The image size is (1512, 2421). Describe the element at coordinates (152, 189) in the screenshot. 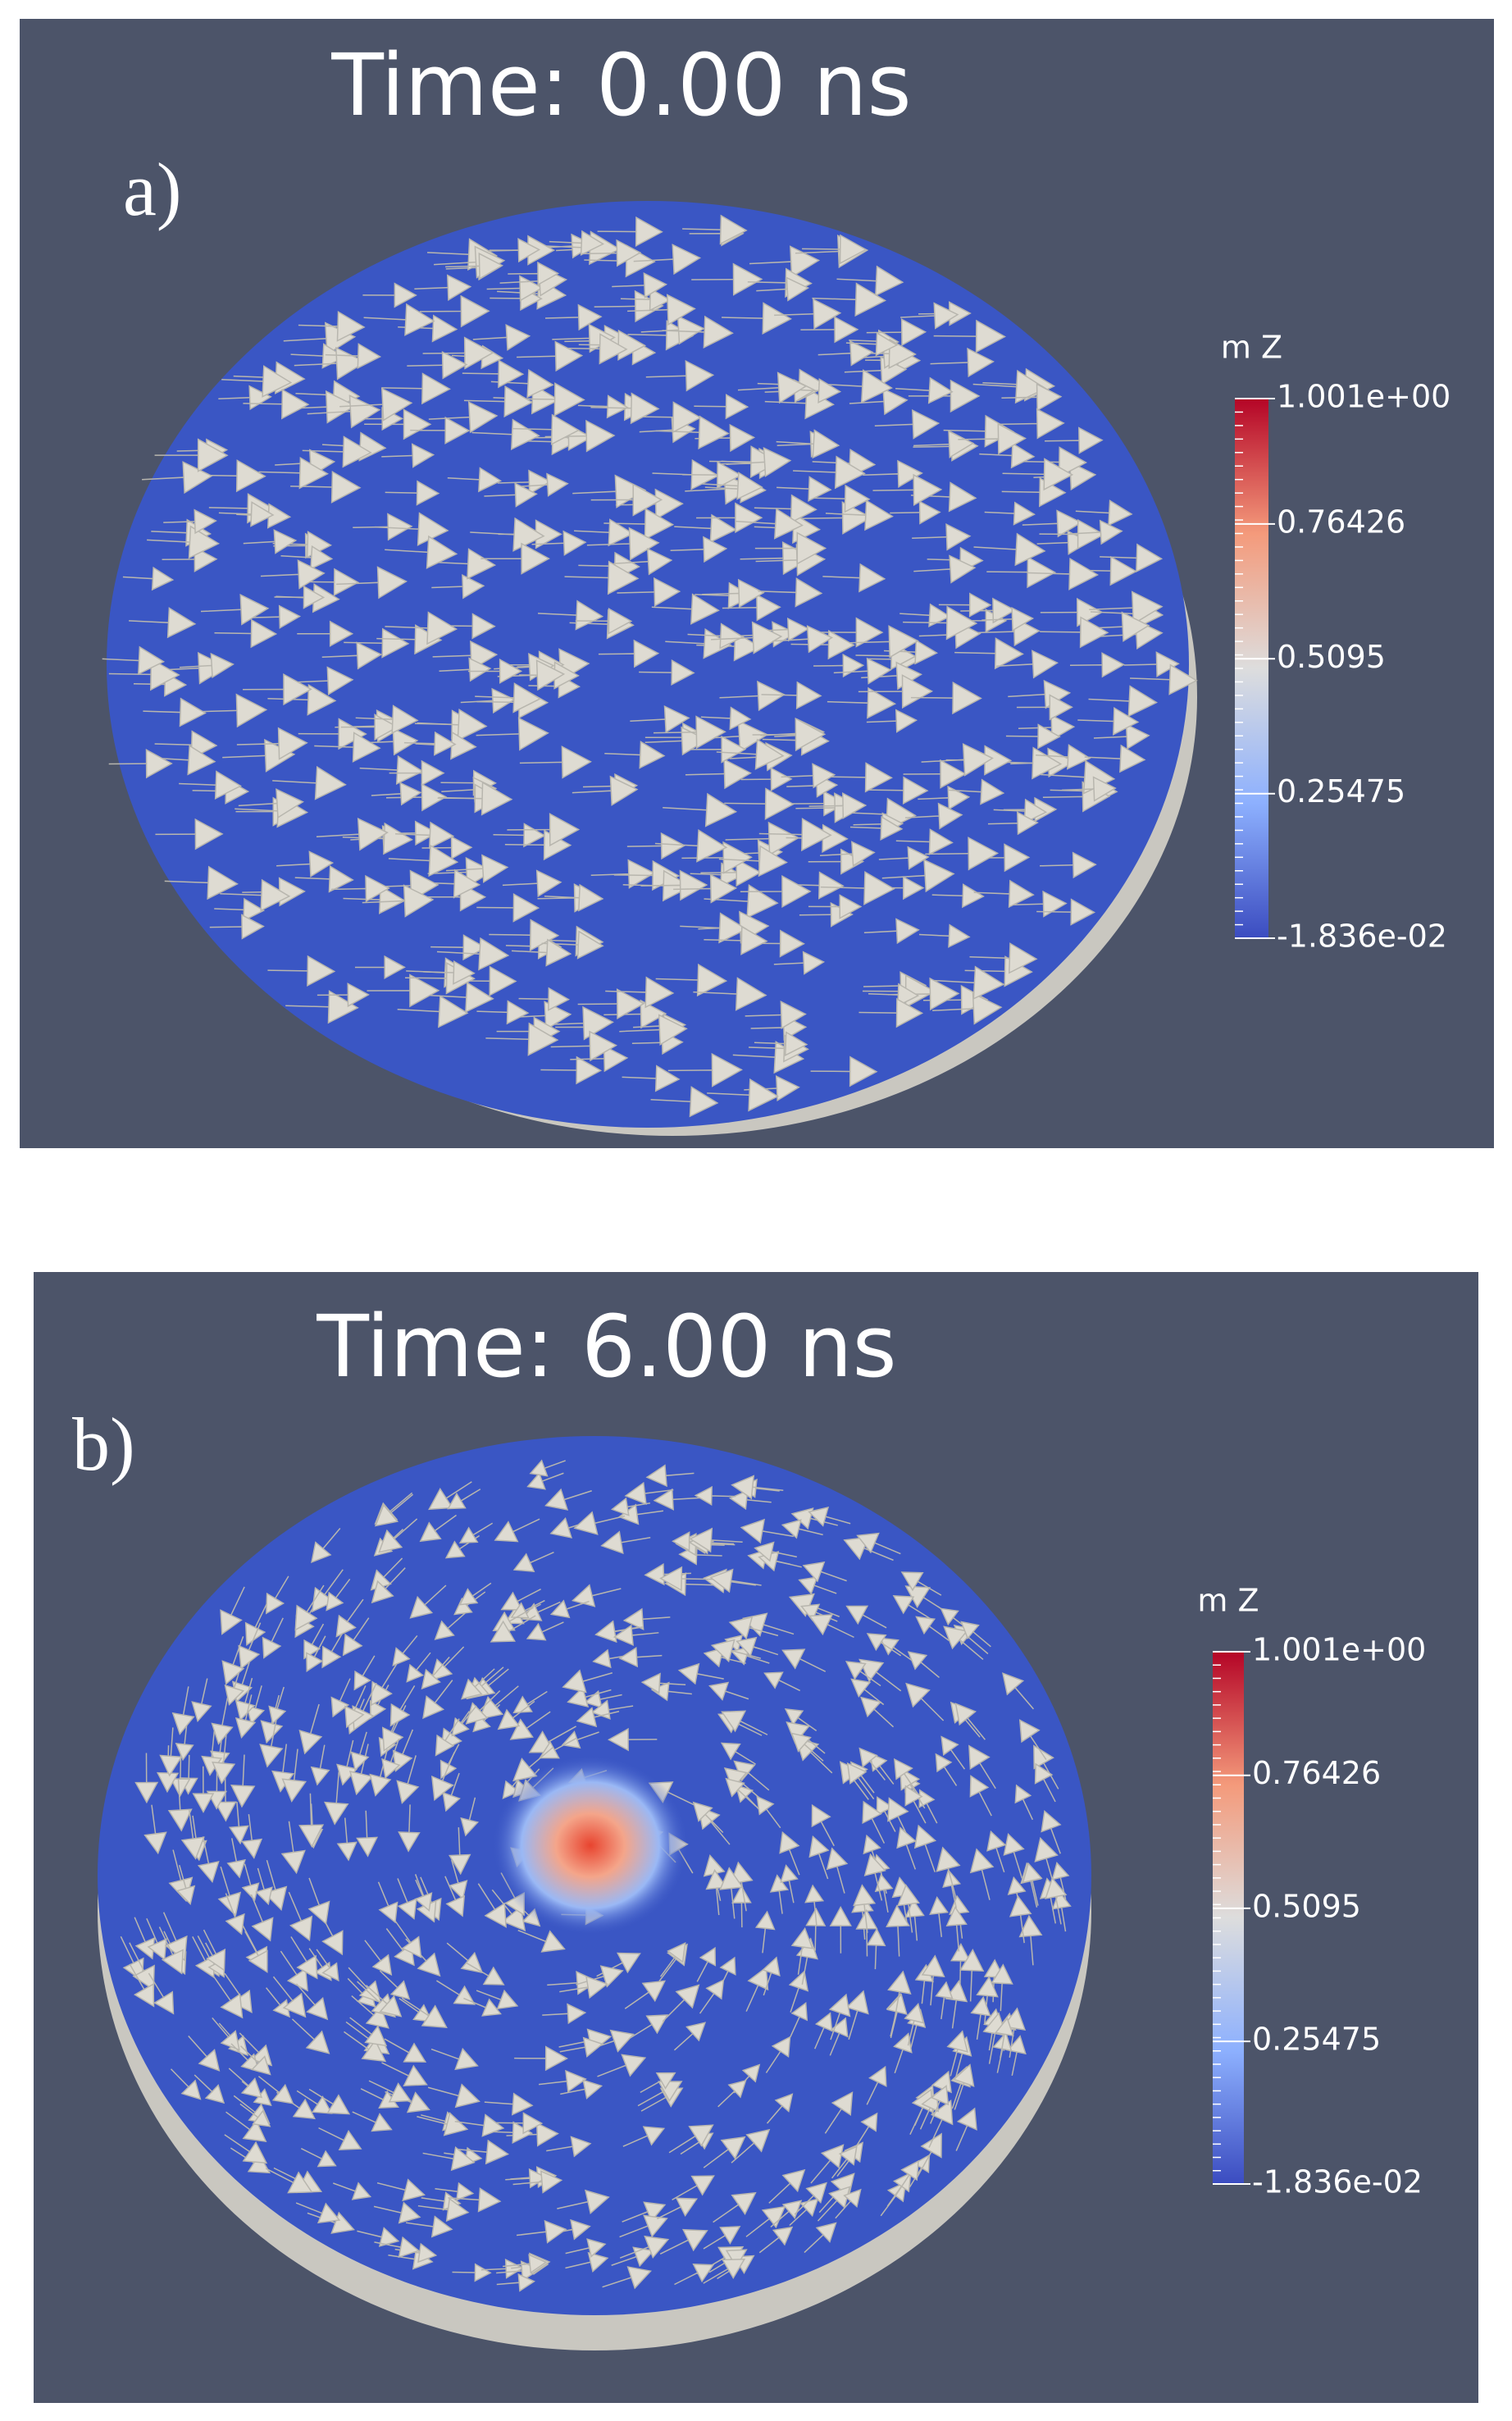

I see `panel-label: a)` at that location.